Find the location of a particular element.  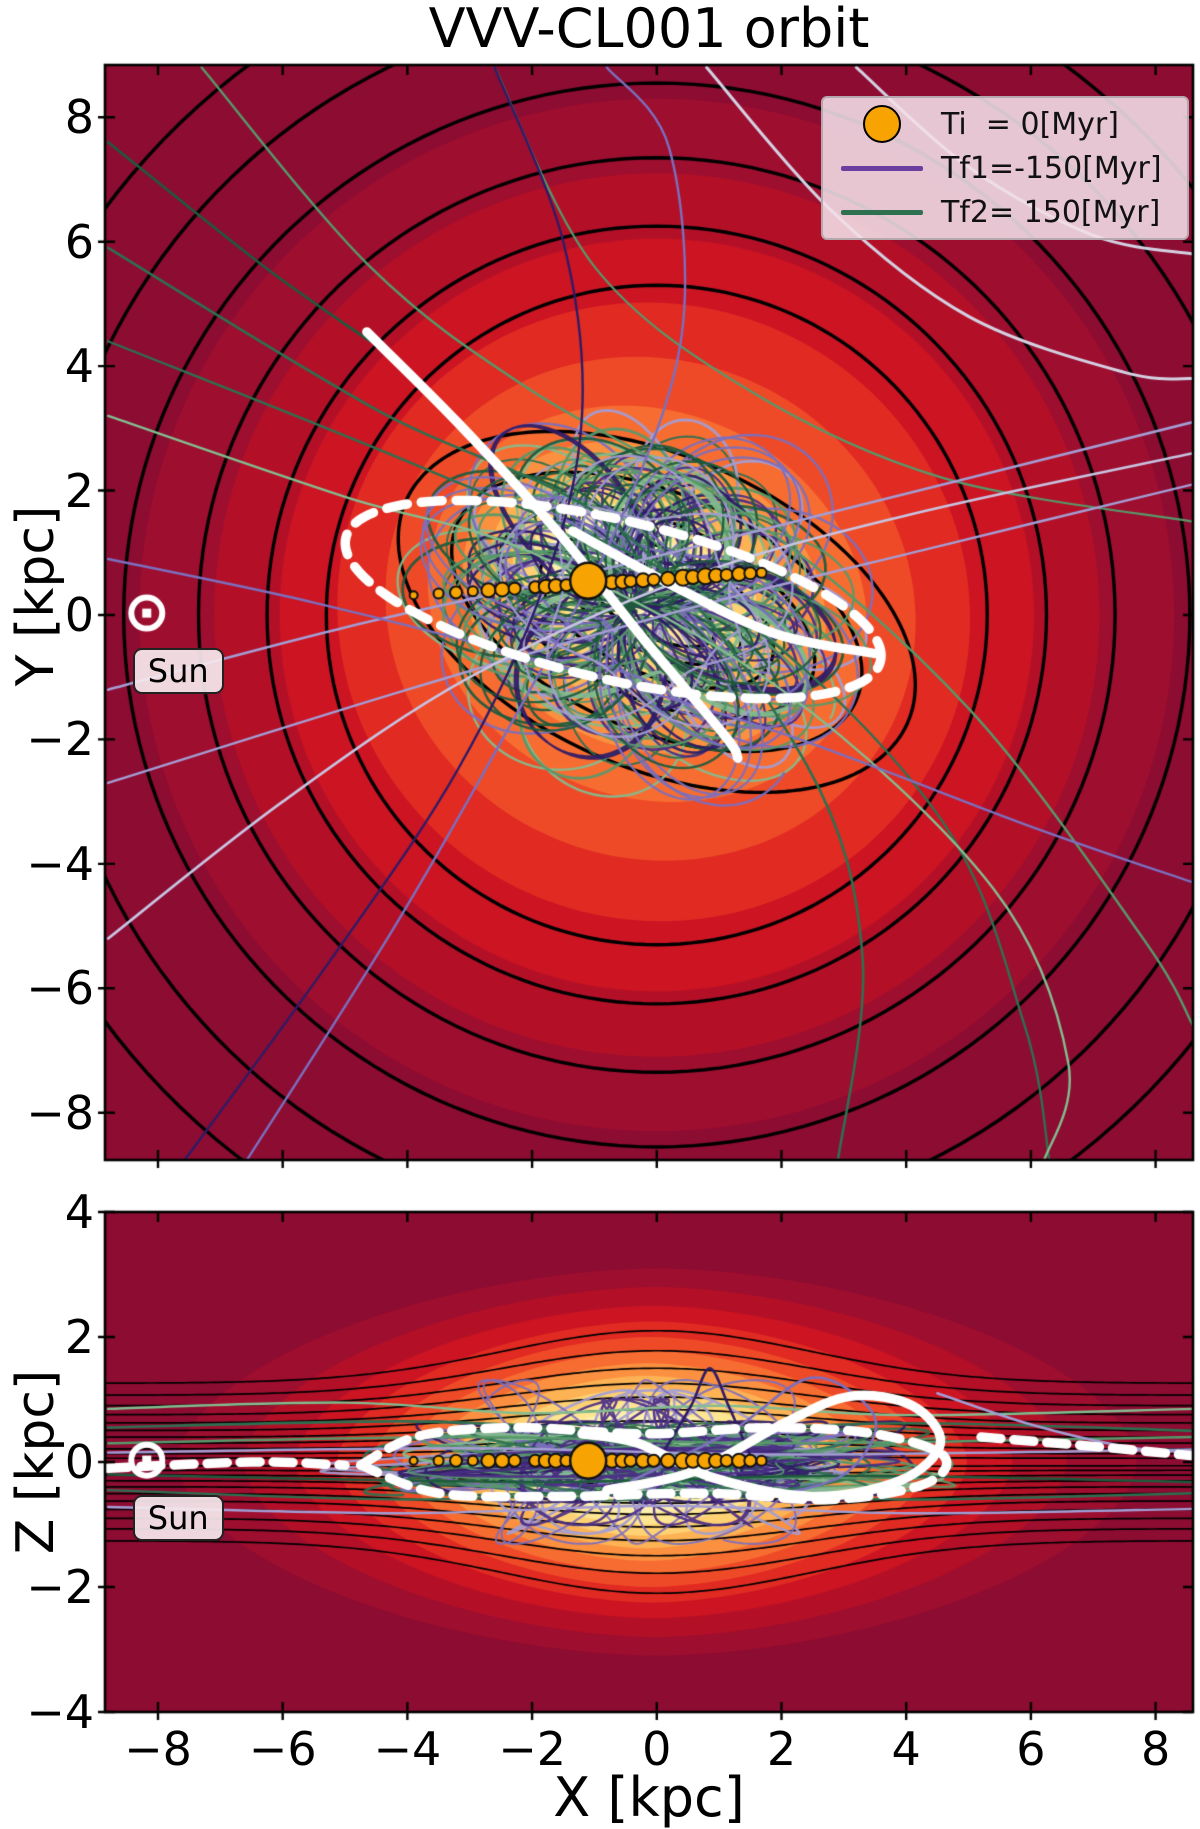

z-tick-label: −2 is located at coordinates (60, 1587).